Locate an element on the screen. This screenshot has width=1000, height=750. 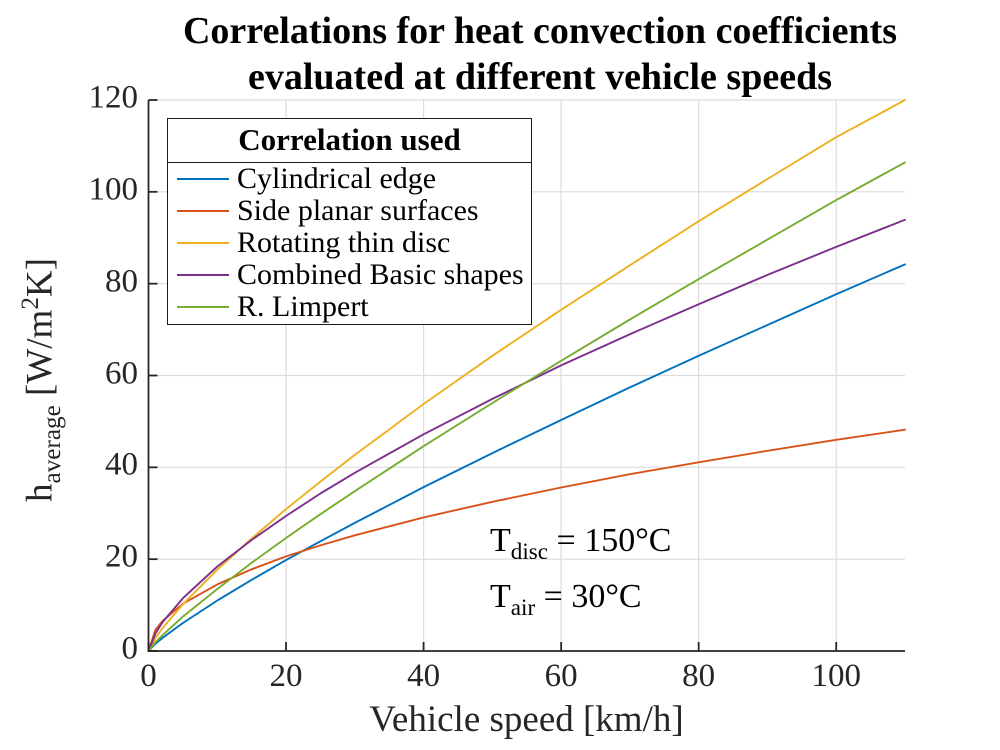
x-tick-label-0: 0 is located at coordinates (148, 676).